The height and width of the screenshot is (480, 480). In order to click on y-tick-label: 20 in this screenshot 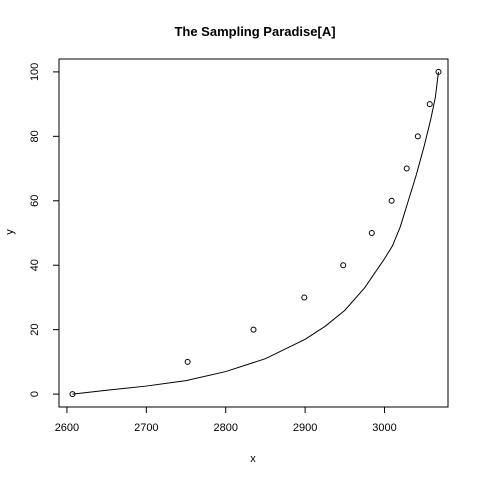, I will do `click(35, 330)`.